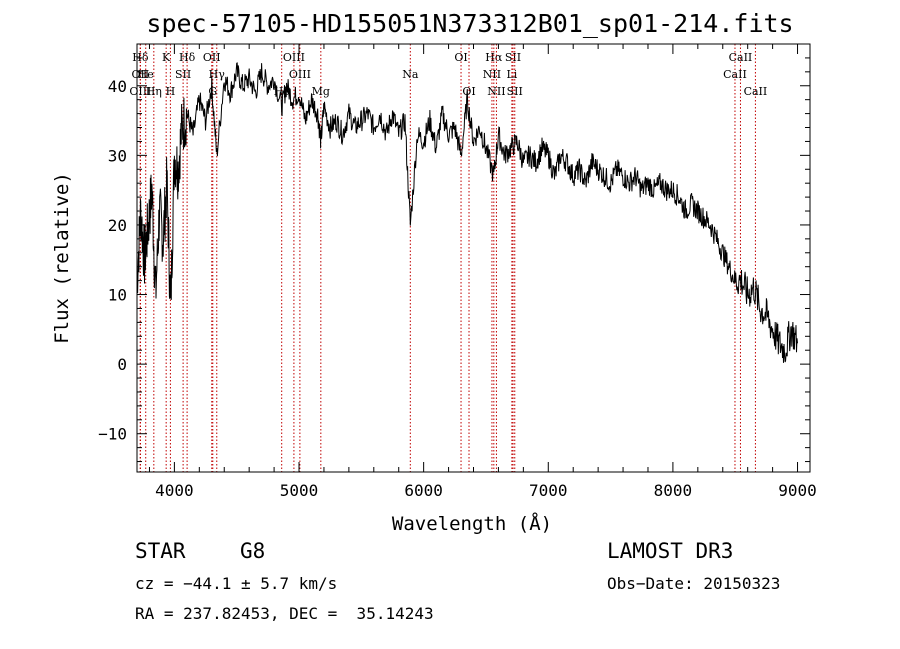 The width and height of the screenshot is (900, 649). Describe the element at coordinates (212, 91) in the screenshot. I see `spectral-line-label: G` at that location.